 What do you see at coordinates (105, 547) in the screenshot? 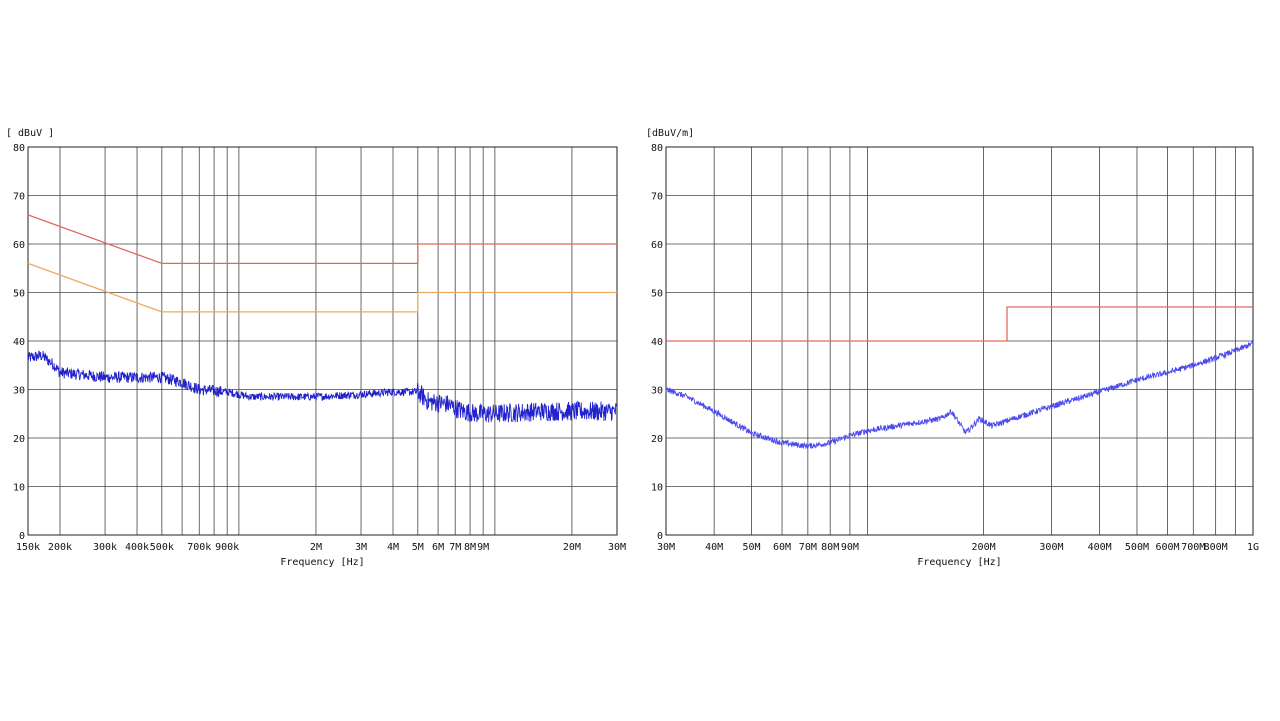
I see `x-tick-label: 300k` at bounding box center [105, 547].